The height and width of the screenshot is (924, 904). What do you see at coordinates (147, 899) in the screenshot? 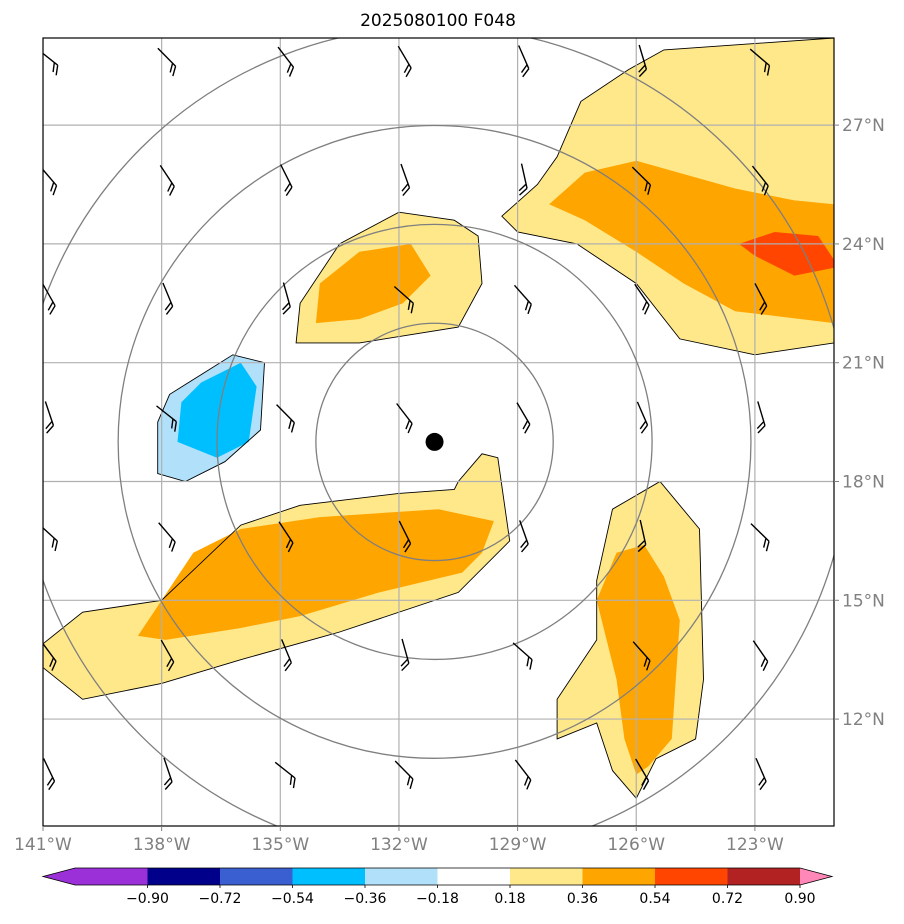
I see `colorbar-label: −0.90` at bounding box center [147, 899].